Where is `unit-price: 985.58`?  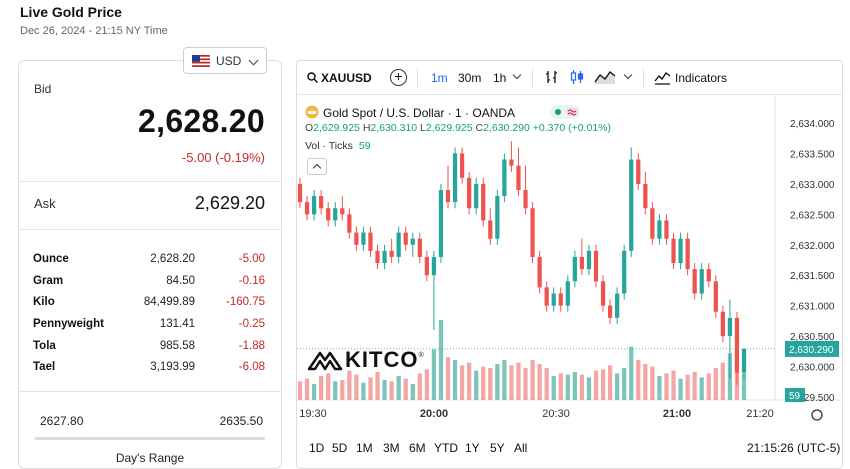 unit-price: 985.58 is located at coordinates (177, 345).